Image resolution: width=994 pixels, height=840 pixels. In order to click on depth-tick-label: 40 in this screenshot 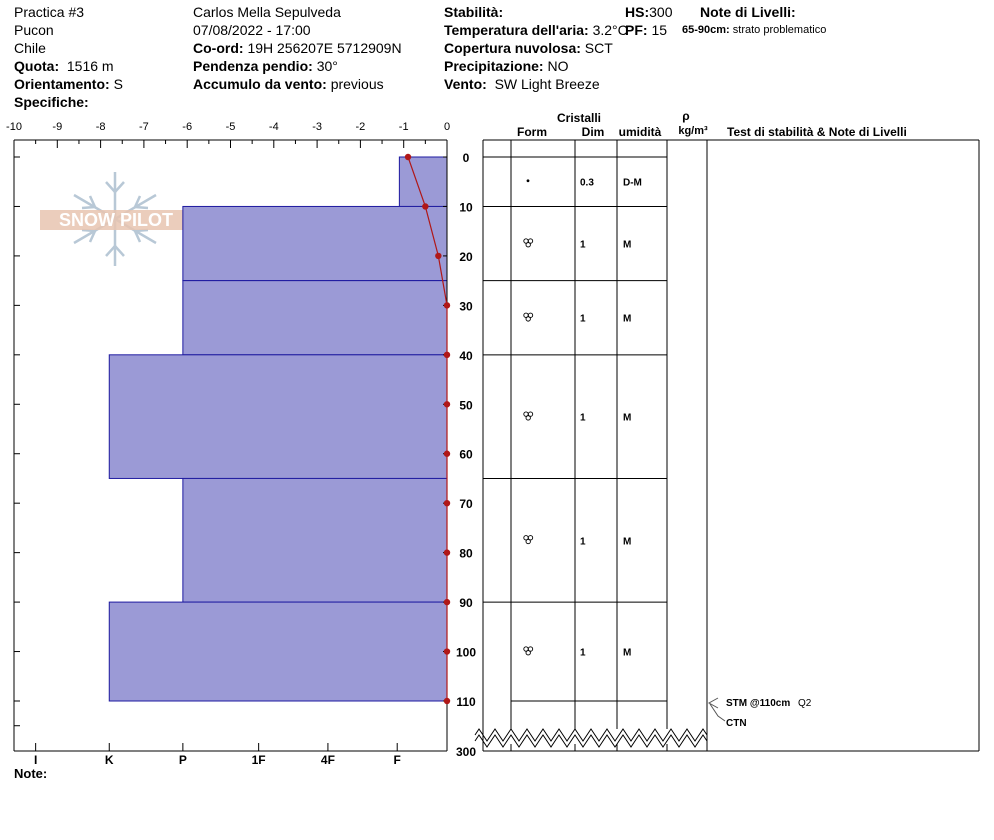, I will do `click(466, 356)`.